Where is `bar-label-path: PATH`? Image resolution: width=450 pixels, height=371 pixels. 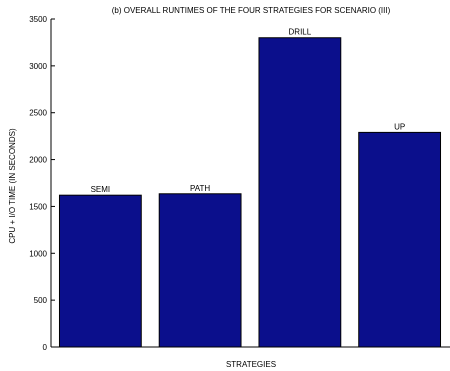
bar-label-path: PATH is located at coordinates (200, 188).